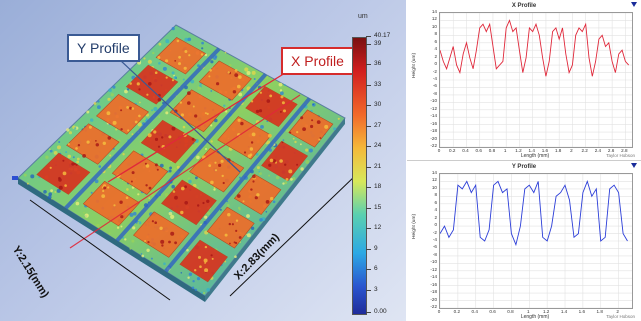 Image resolution: width=641 pixels, height=321 pixels. Describe the element at coordinates (620, 316) in the screenshot. I see `y-profile-note: Taylor Hobson` at that location.